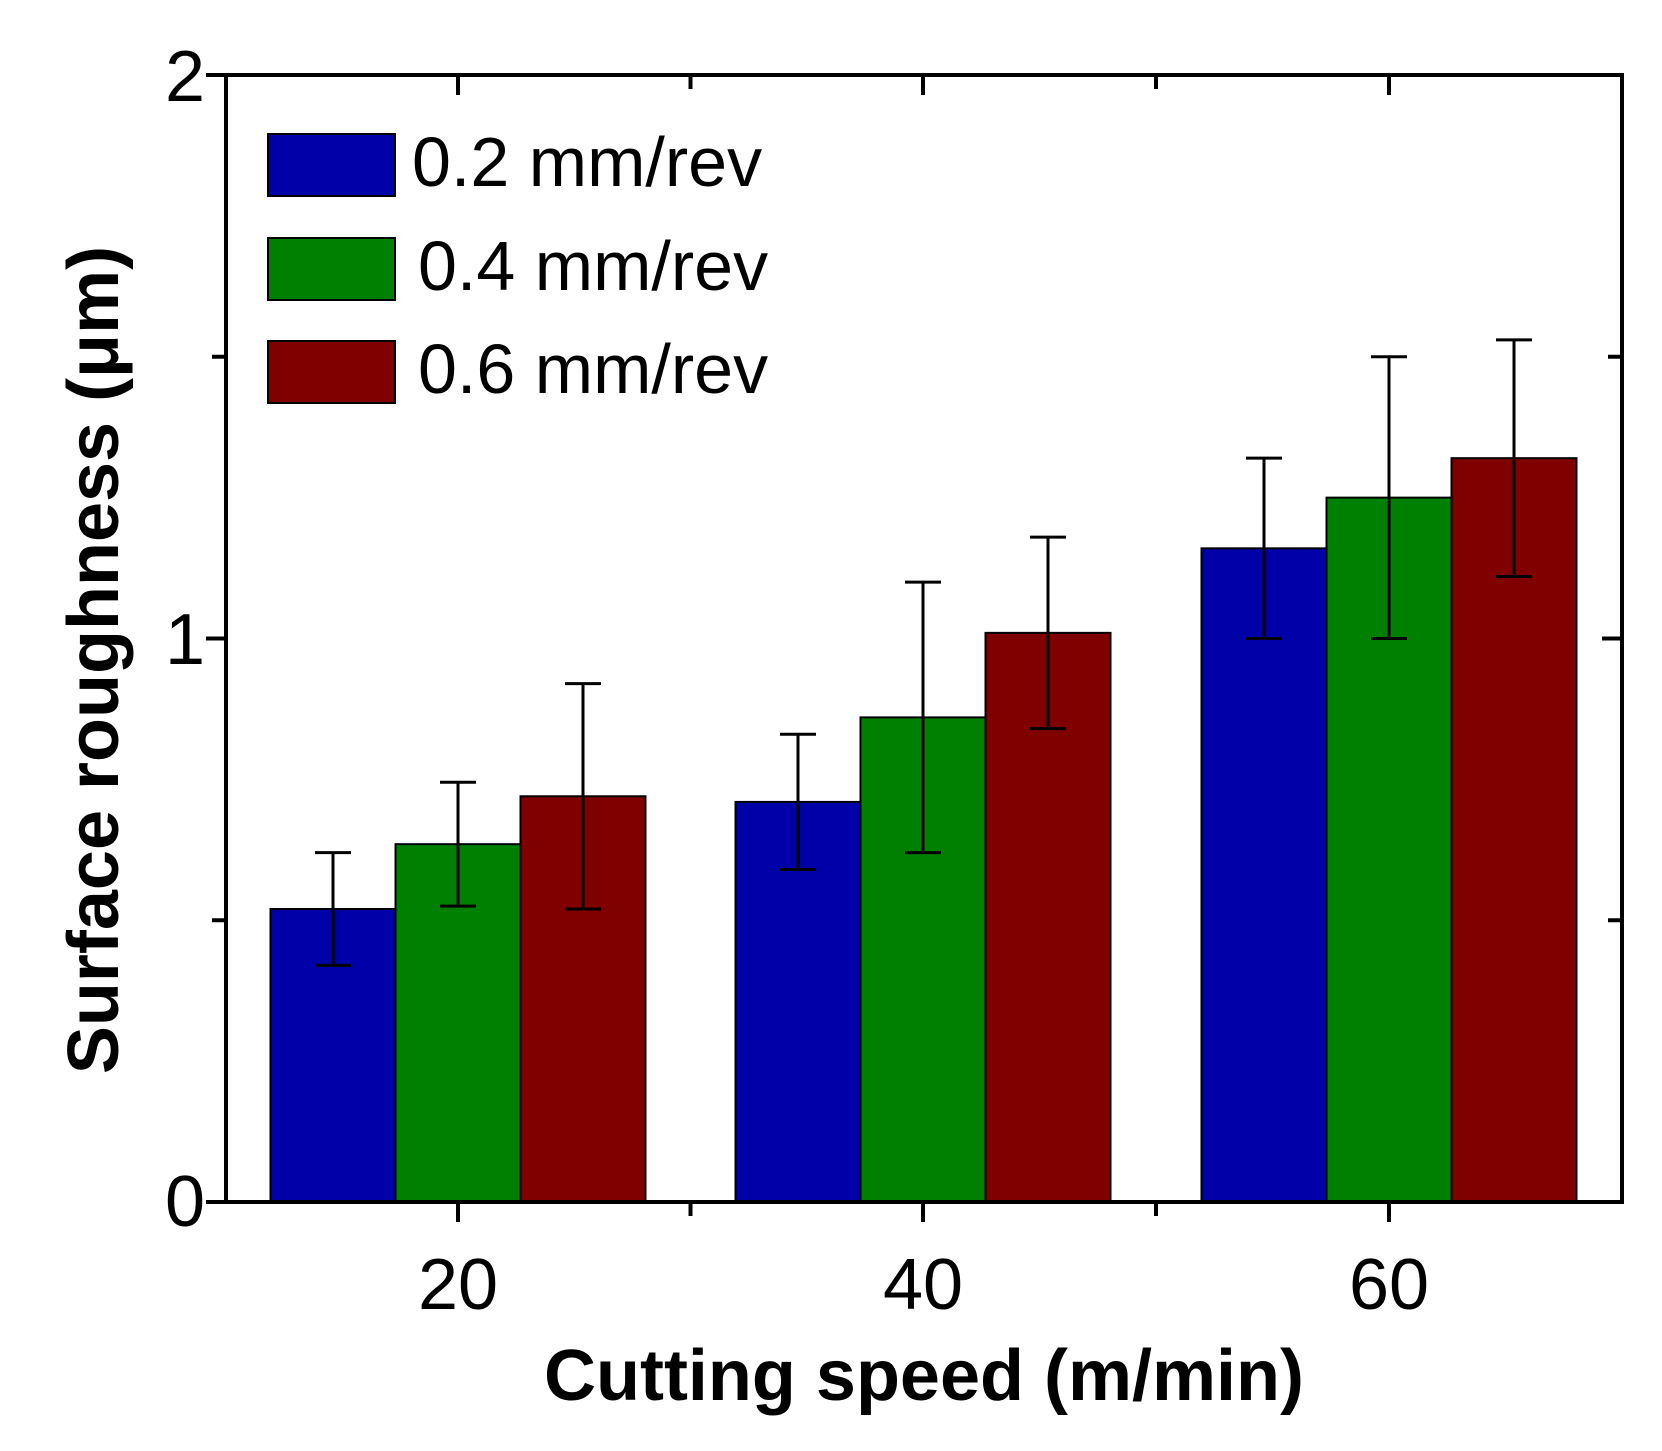  Describe the element at coordinates (1264, 548) in the screenshot. I see `error-bar-0.2-60` at that location.